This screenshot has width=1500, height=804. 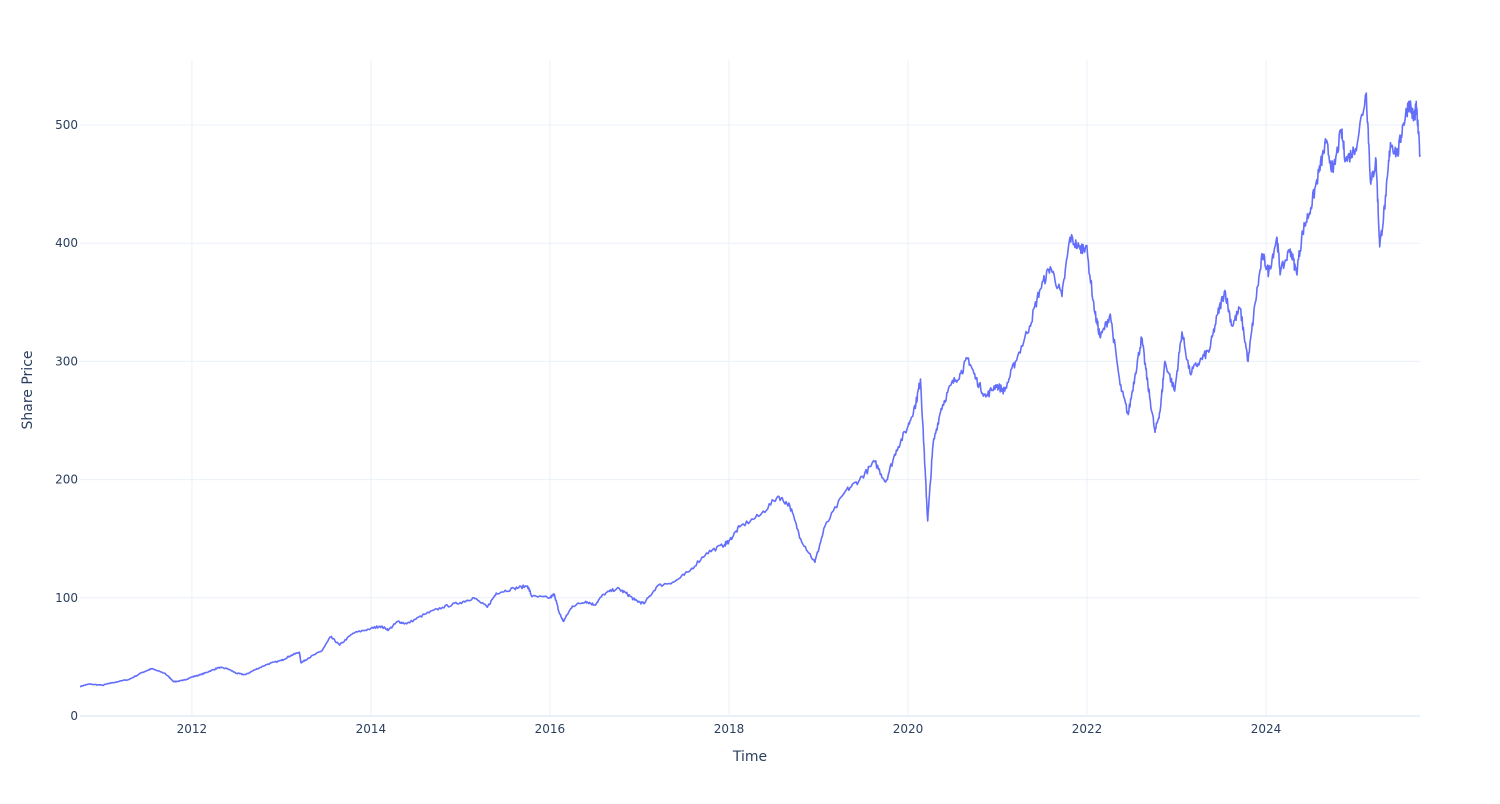 I want to click on x-tick-label: 2016, so click(x=550, y=729).